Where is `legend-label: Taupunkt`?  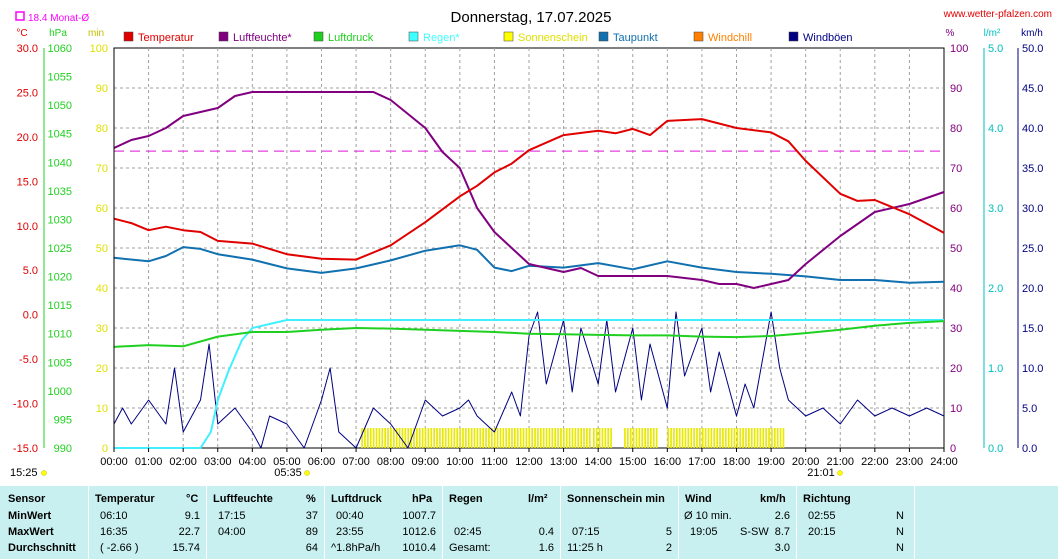 legend-label: Taupunkt is located at coordinates (635, 38).